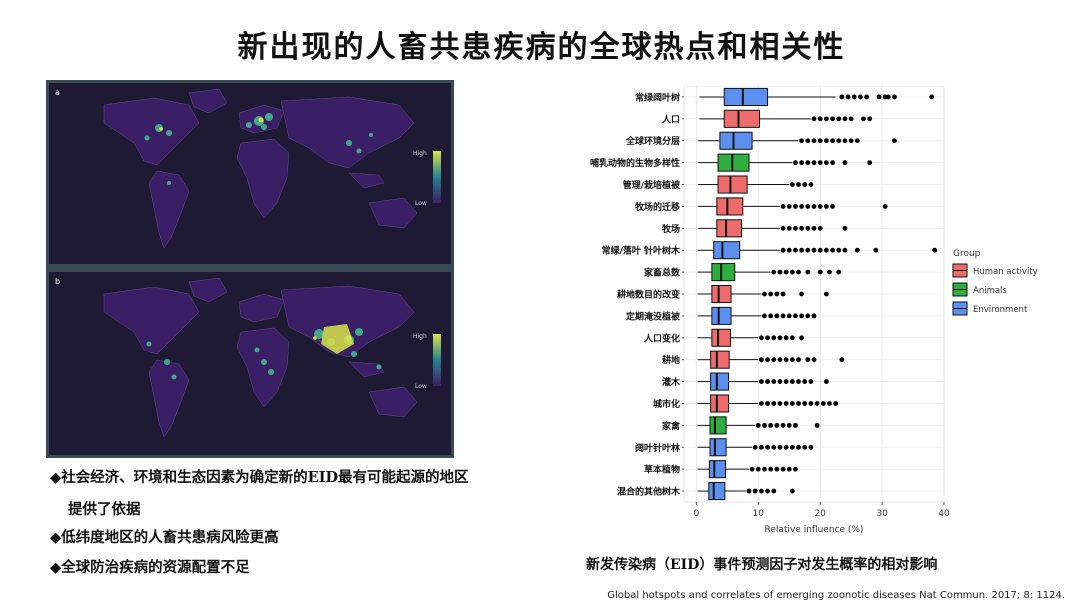  Describe the element at coordinates (759, 514) in the screenshot. I see `x-tick-label: 10` at that location.